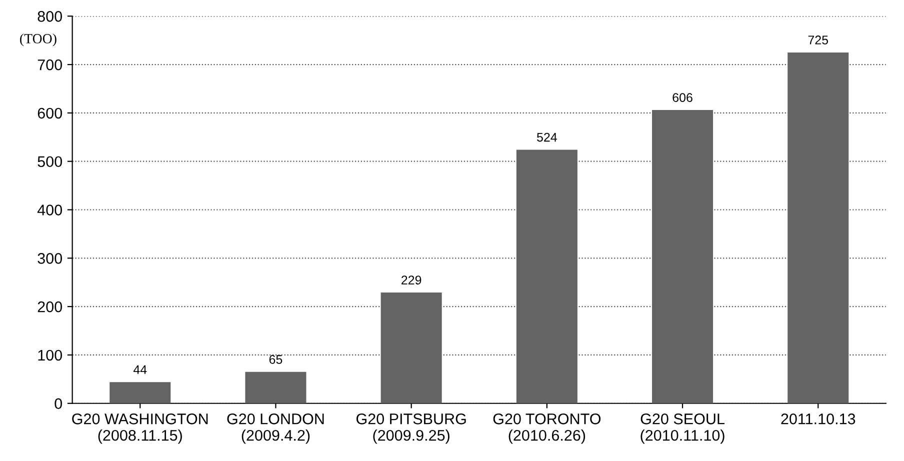  What do you see at coordinates (50, 16) in the screenshot?
I see `y-tick-label: 800` at bounding box center [50, 16].